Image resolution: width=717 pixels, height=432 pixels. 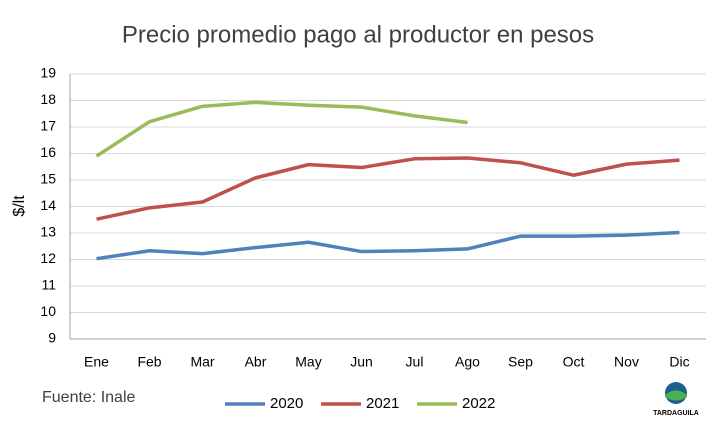 What do you see at coordinates (286, 403) in the screenshot?
I see `legend-label: 2020` at bounding box center [286, 403].